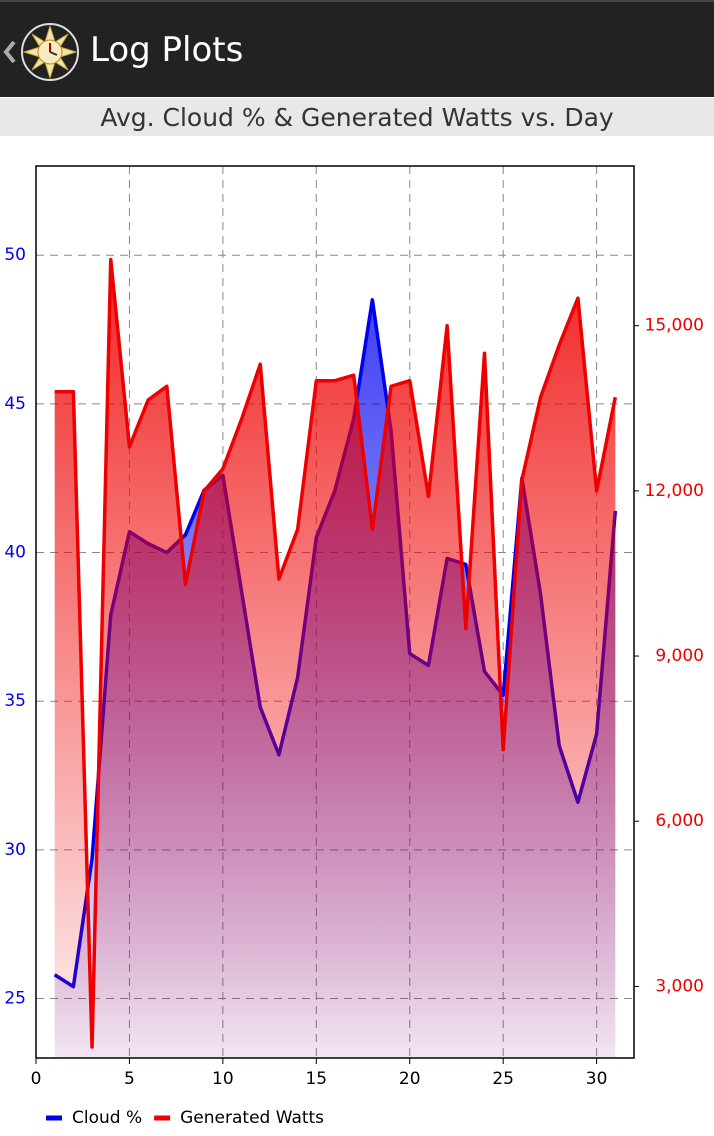  I want to click on x-tick-label: 30, so click(597, 1079).